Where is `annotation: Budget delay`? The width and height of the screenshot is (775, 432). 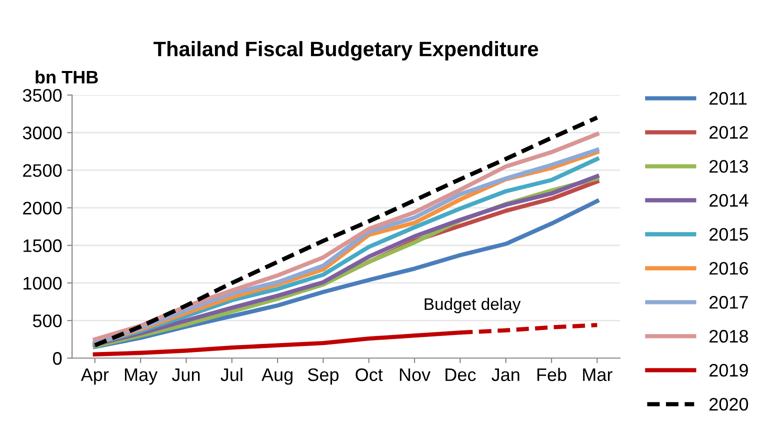
annotation: Budget delay is located at coordinates (472, 306).